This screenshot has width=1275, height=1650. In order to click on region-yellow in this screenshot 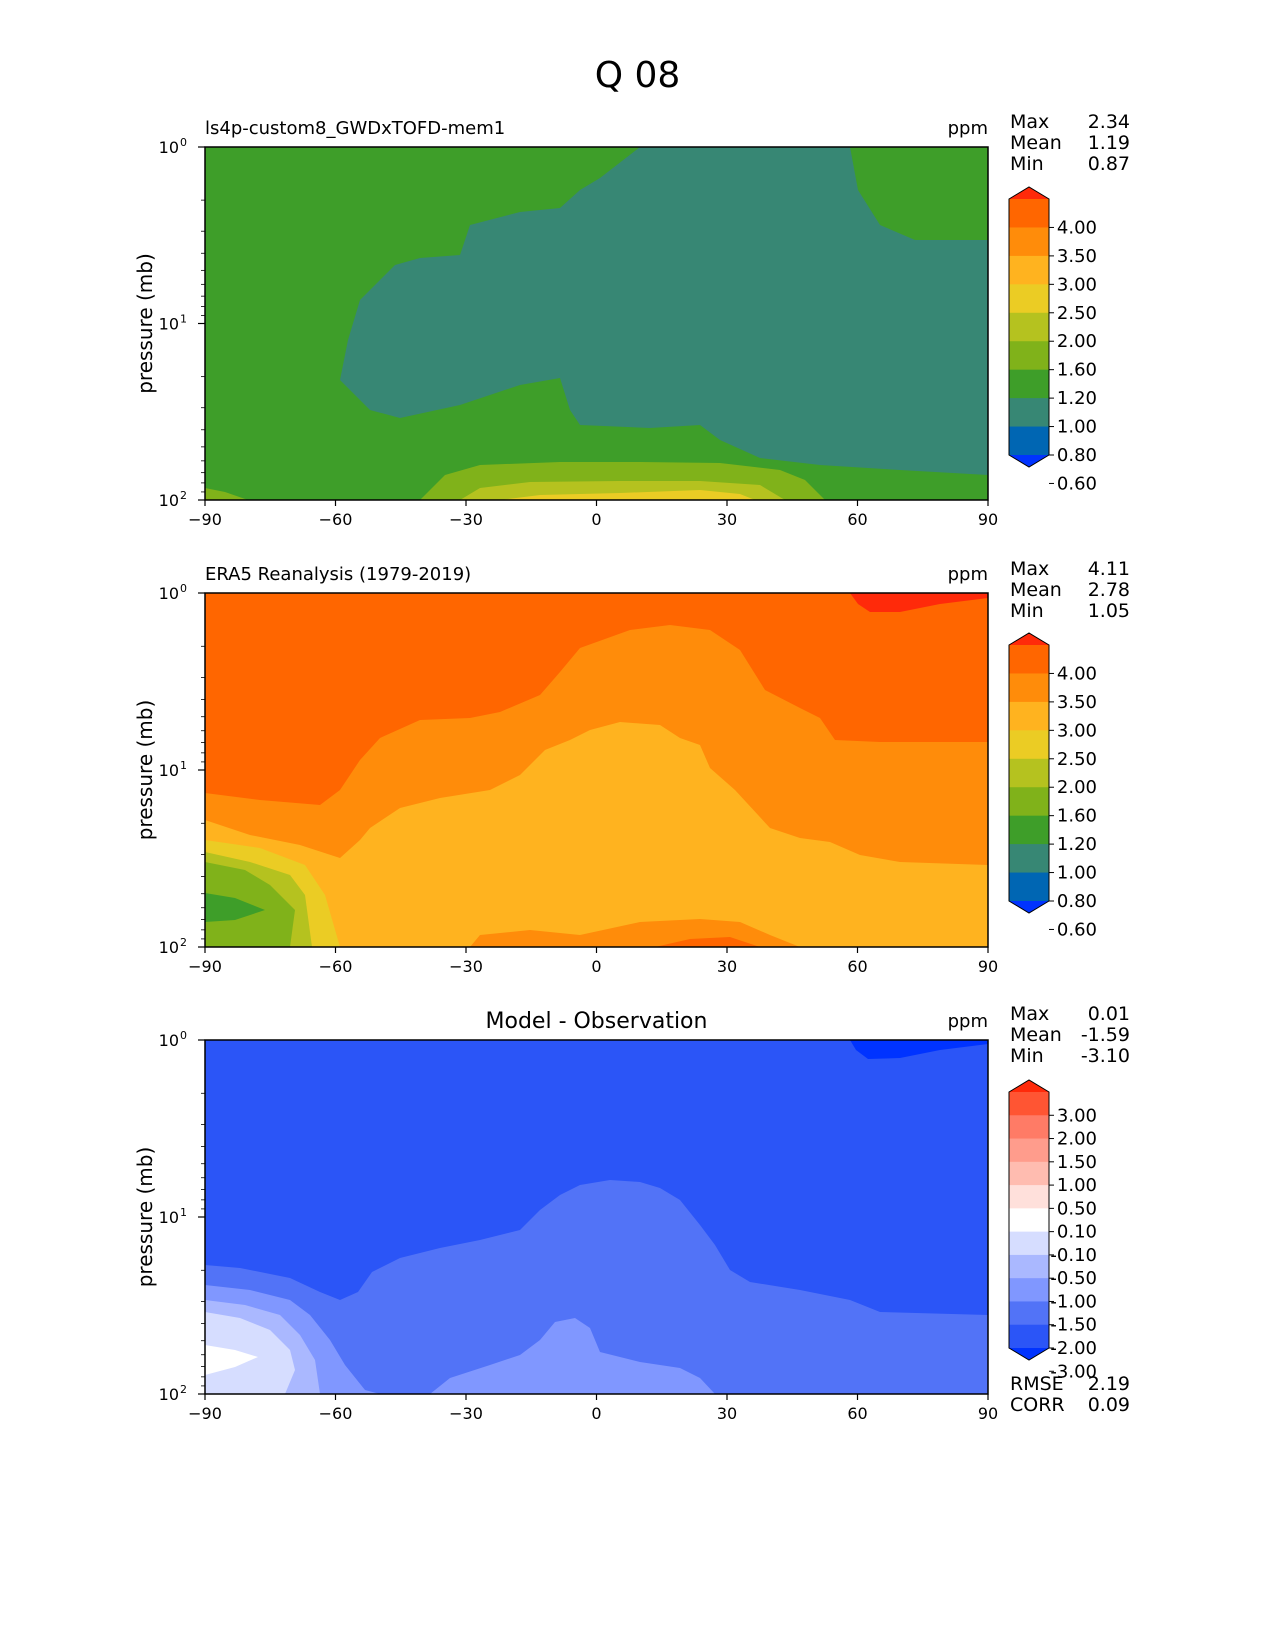, I will do `click(627, 495)`.